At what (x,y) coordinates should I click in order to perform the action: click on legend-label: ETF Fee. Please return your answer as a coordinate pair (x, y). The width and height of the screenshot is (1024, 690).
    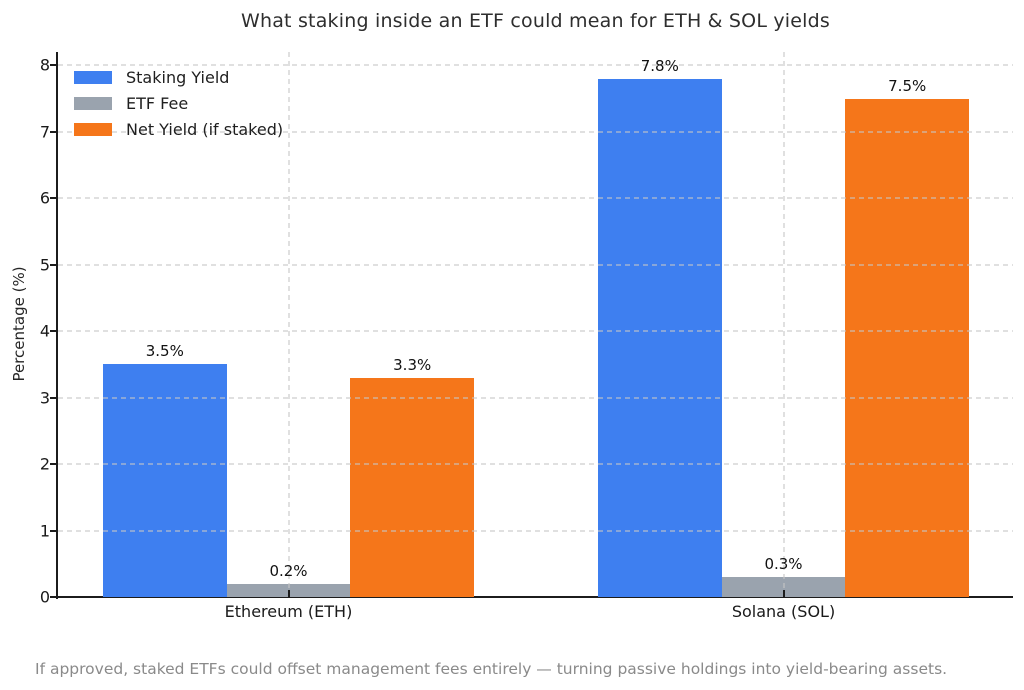
    Looking at the image, I should click on (157, 103).